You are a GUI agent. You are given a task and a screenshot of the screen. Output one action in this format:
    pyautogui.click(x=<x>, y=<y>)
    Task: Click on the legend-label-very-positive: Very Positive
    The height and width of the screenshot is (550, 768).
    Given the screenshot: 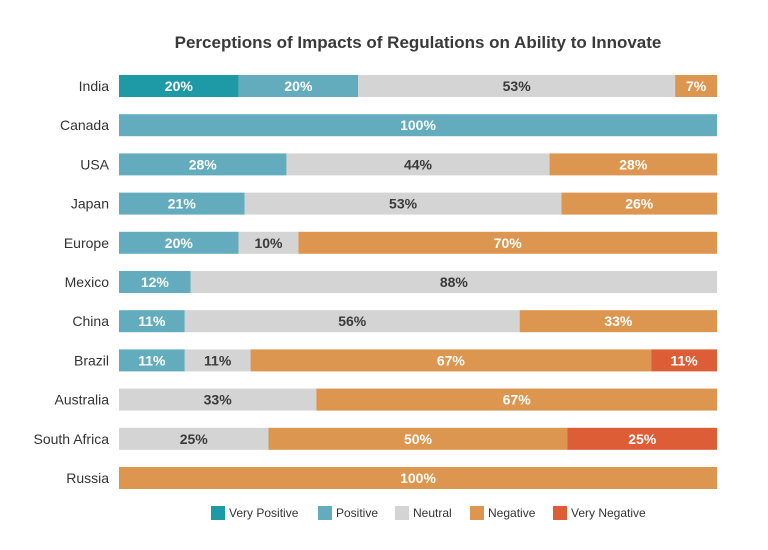 What is the action you would take?
    pyautogui.click(x=264, y=513)
    